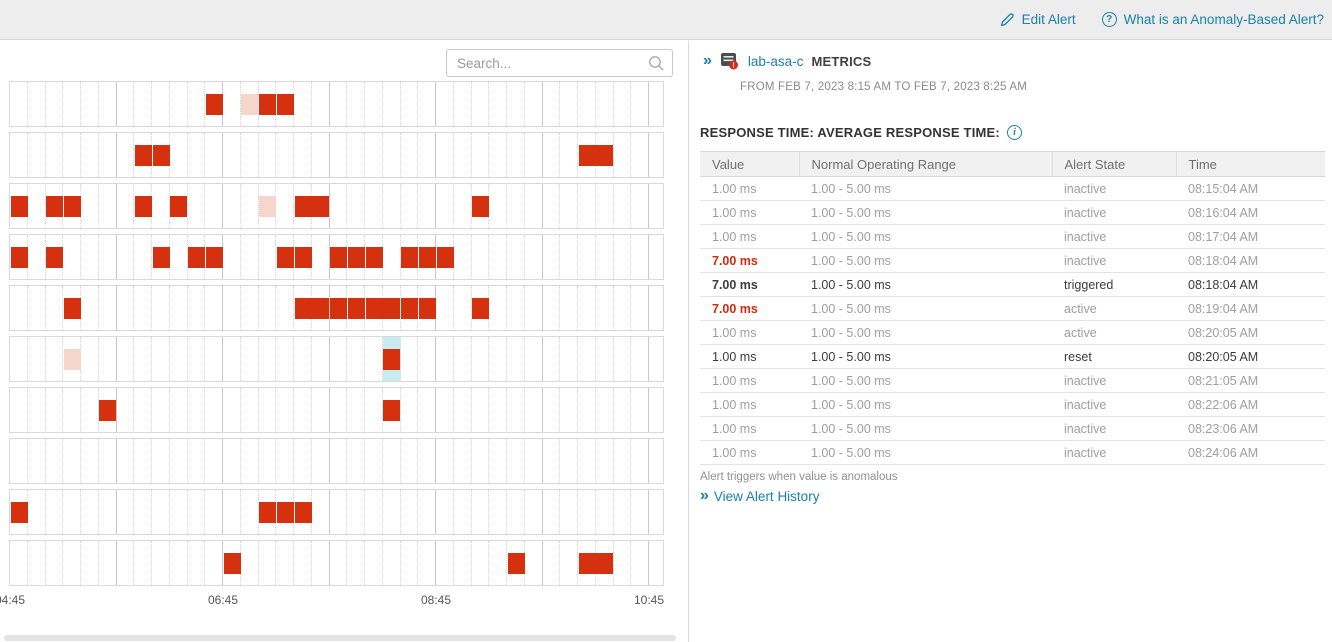  Describe the element at coordinates (1212, 19) in the screenshot. I see `help-link: ? What is an Anomaly-Based Alert?` at that location.